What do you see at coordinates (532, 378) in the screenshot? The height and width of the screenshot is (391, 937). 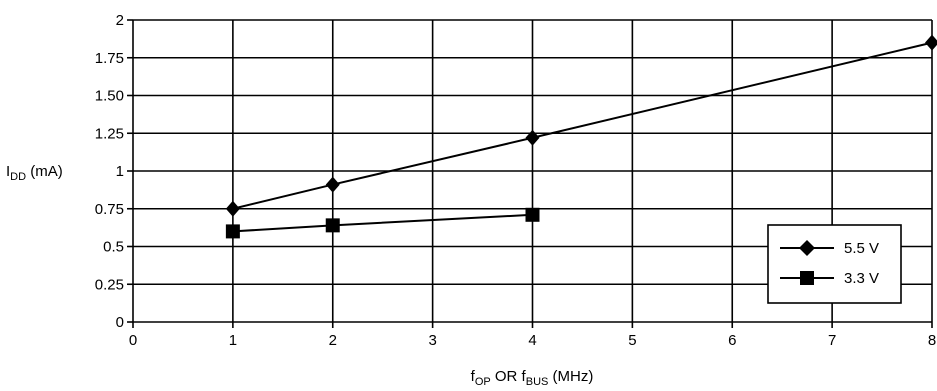 I see `x-axis-label: fOP OR fBUS (MHz)` at bounding box center [532, 378].